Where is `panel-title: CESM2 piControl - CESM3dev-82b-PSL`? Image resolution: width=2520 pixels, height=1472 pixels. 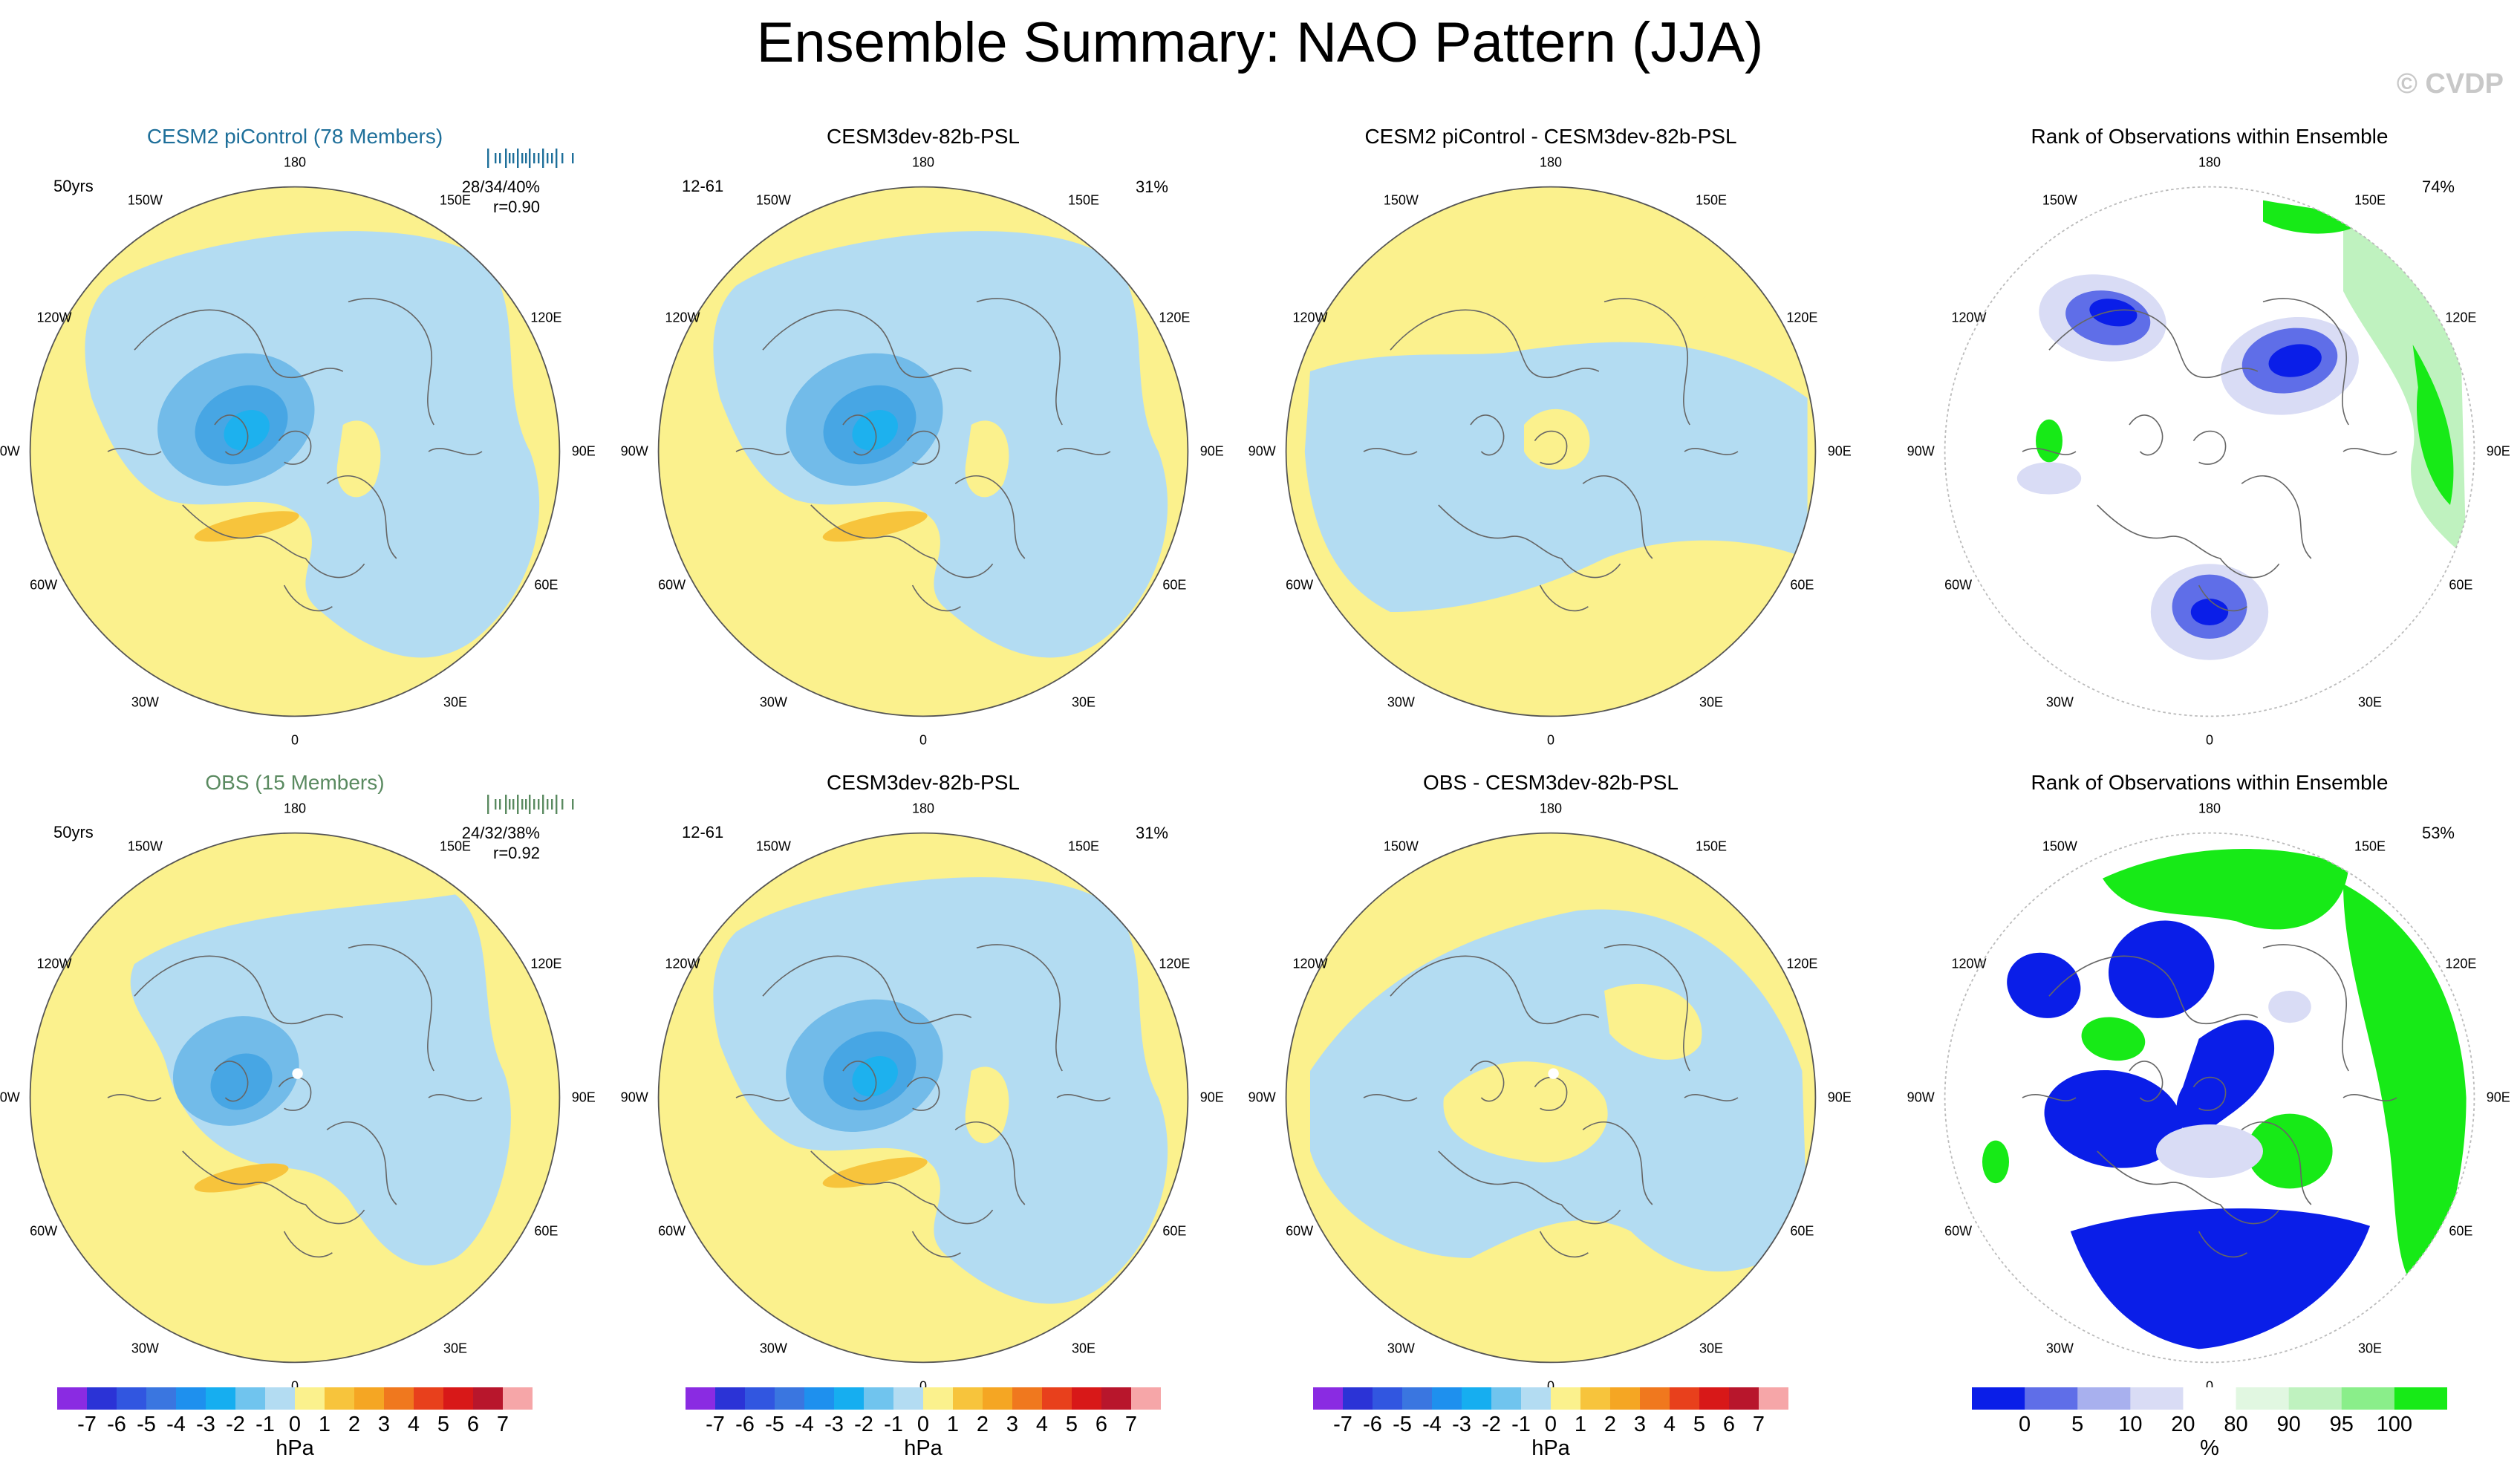
panel-title: CESM2 piControl - CESM3dev-82b-PSL is located at coordinates (1551, 137).